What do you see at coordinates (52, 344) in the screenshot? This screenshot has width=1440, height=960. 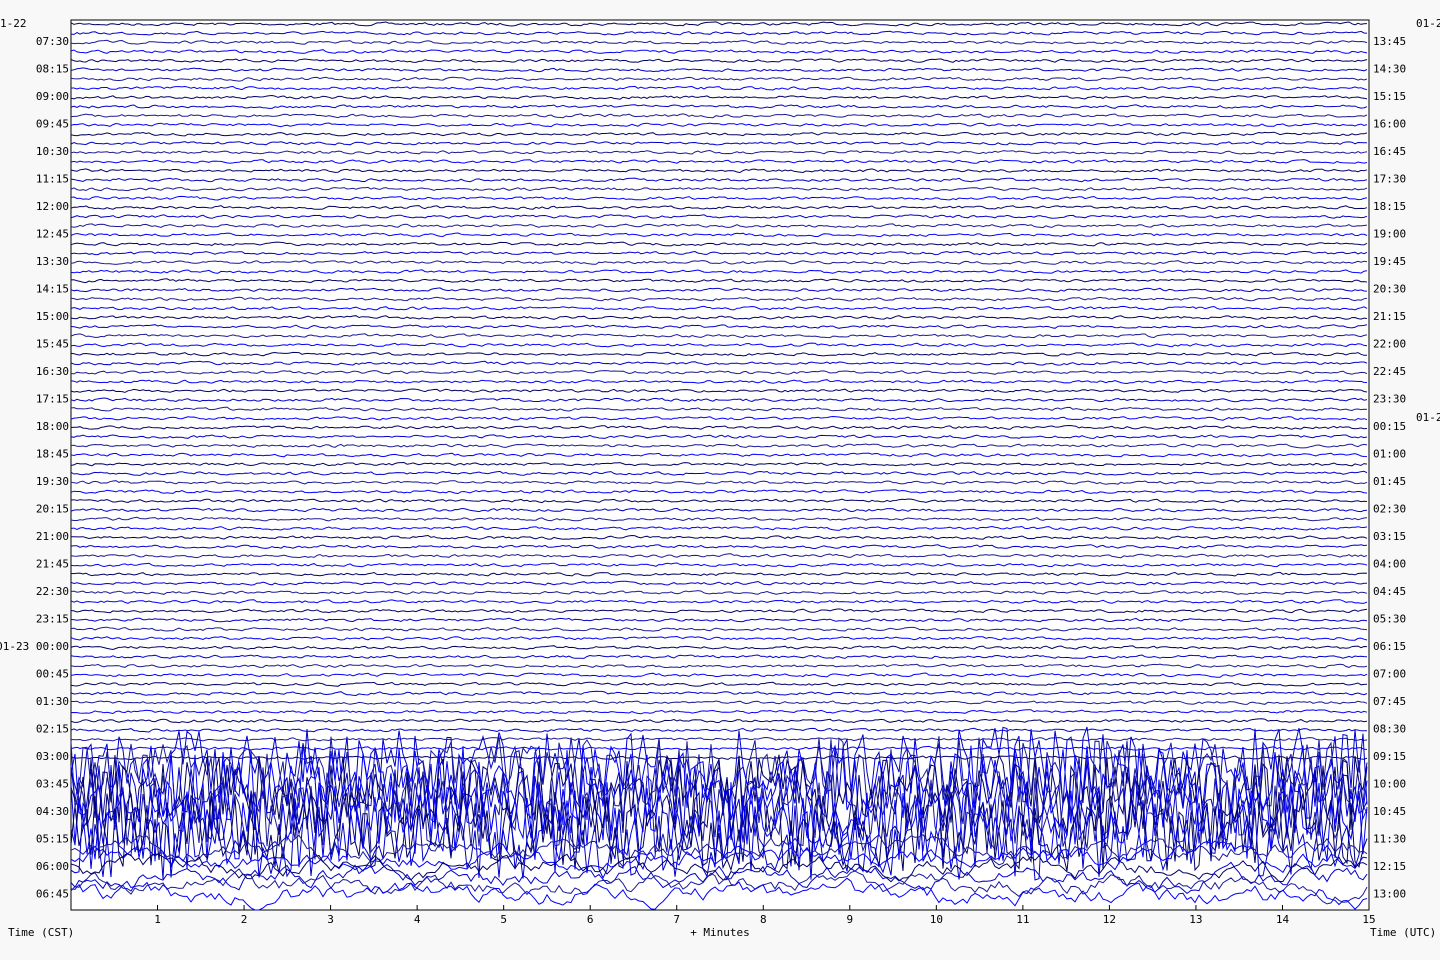 I see `left-time-label: 15:45` at bounding box center [52, 344].